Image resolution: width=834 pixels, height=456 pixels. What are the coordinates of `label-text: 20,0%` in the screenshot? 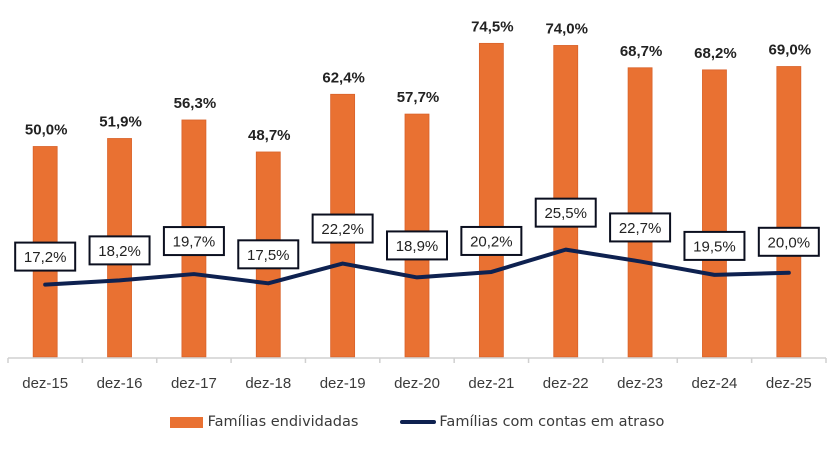 It's located at (789, 242).